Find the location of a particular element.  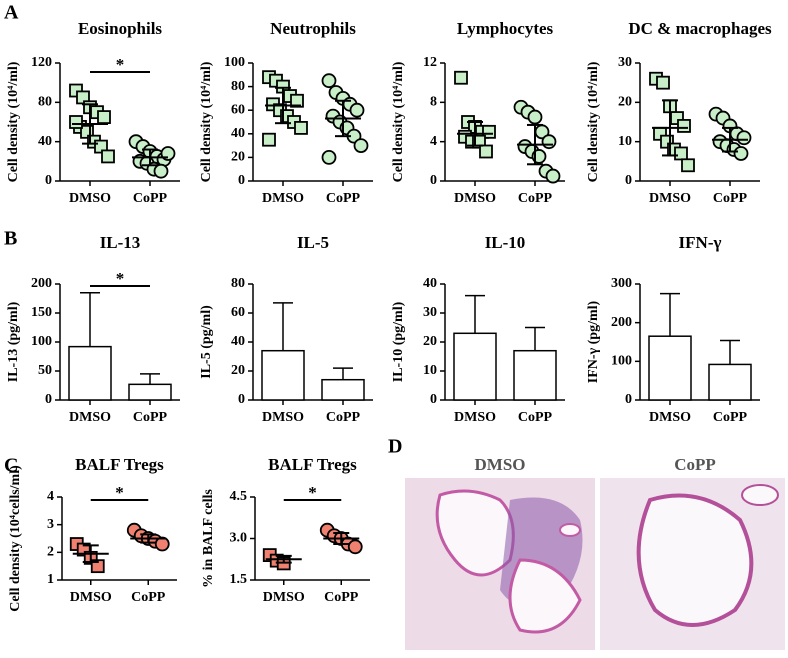

y-axis-label: IFN-γ (pg/ml) is located at coordinates (593, 341).